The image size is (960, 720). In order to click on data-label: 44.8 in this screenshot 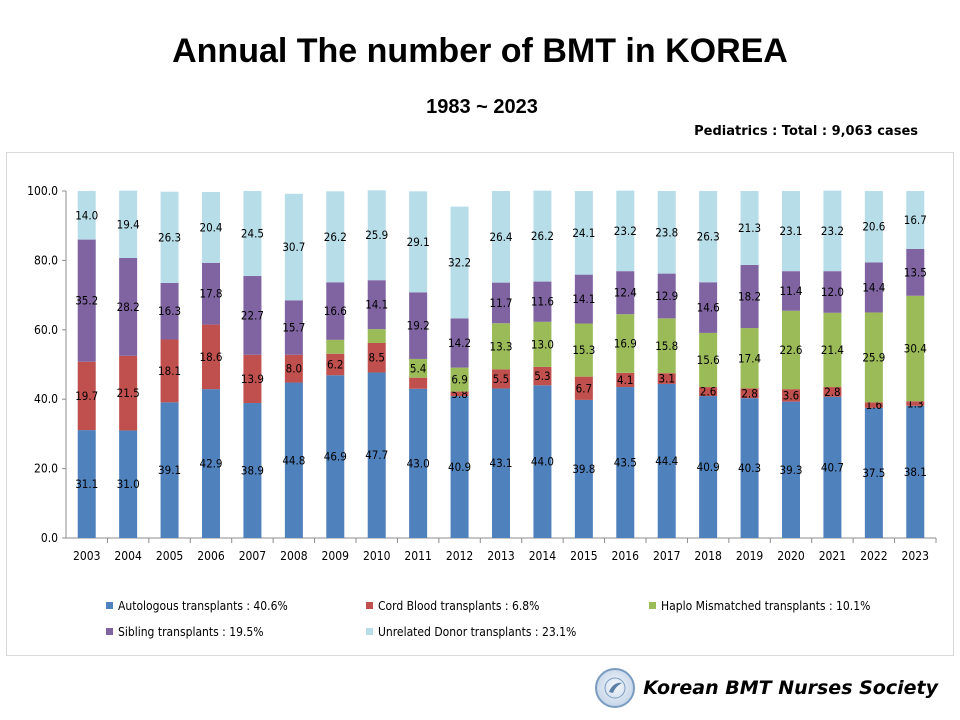, I will do `click(293, 460)`.